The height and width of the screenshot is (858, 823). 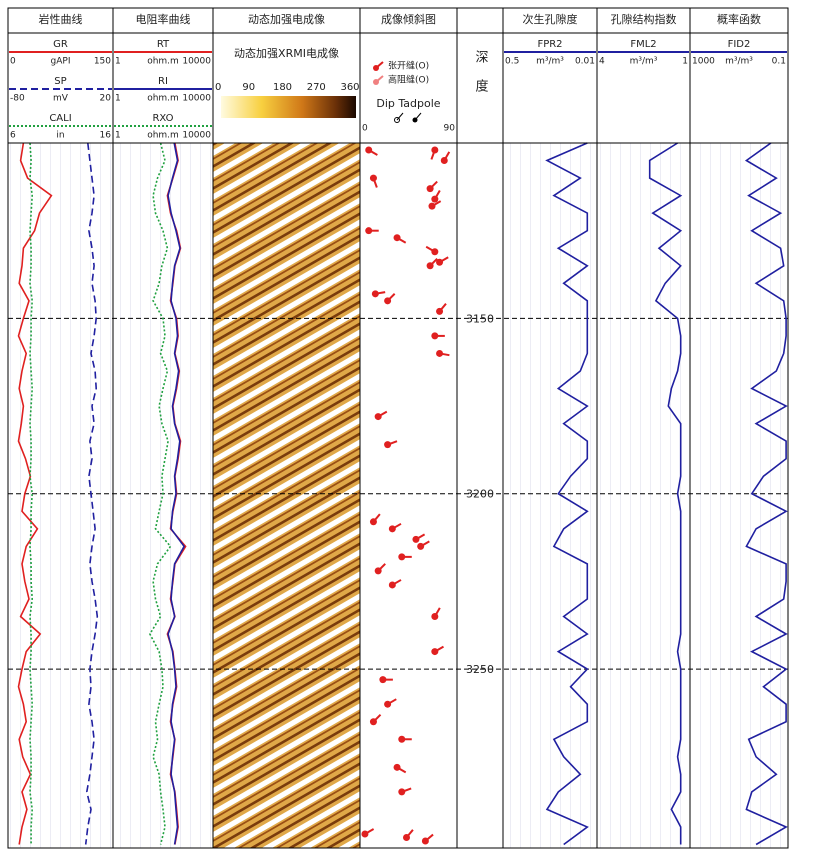 I want to click on depth-label: 3200, so click(x=480, y=494).